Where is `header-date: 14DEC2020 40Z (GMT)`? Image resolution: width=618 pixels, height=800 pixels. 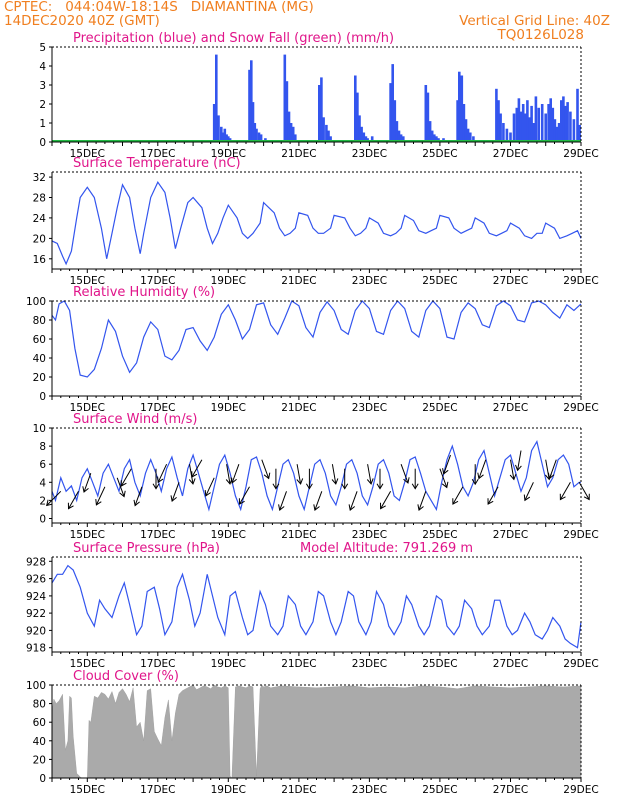 header-date: 14DEC2020 40Z (GMT) is located at coordinates (82, 21).